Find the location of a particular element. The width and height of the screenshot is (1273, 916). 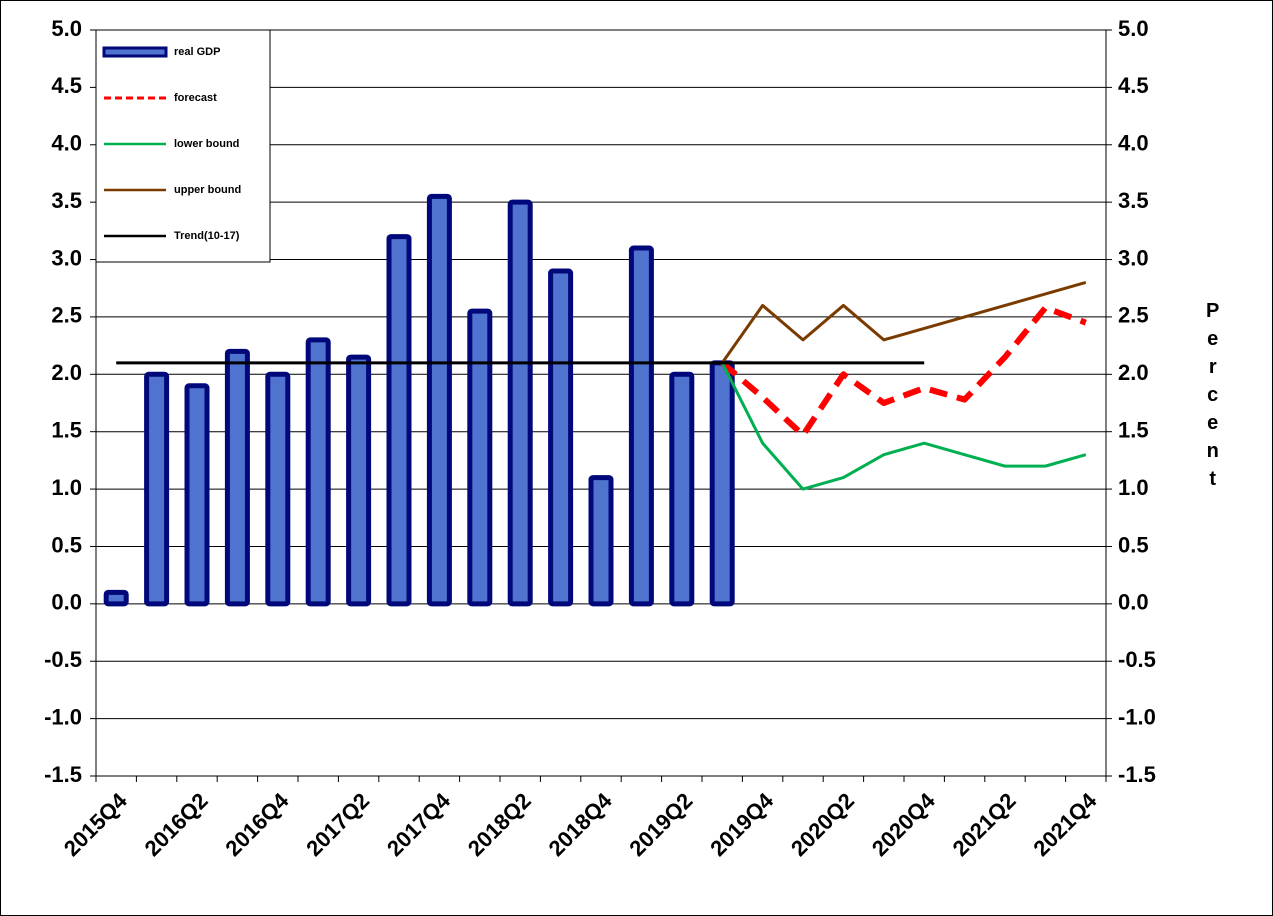

legend-swatch is located at coordinates (135, 52).